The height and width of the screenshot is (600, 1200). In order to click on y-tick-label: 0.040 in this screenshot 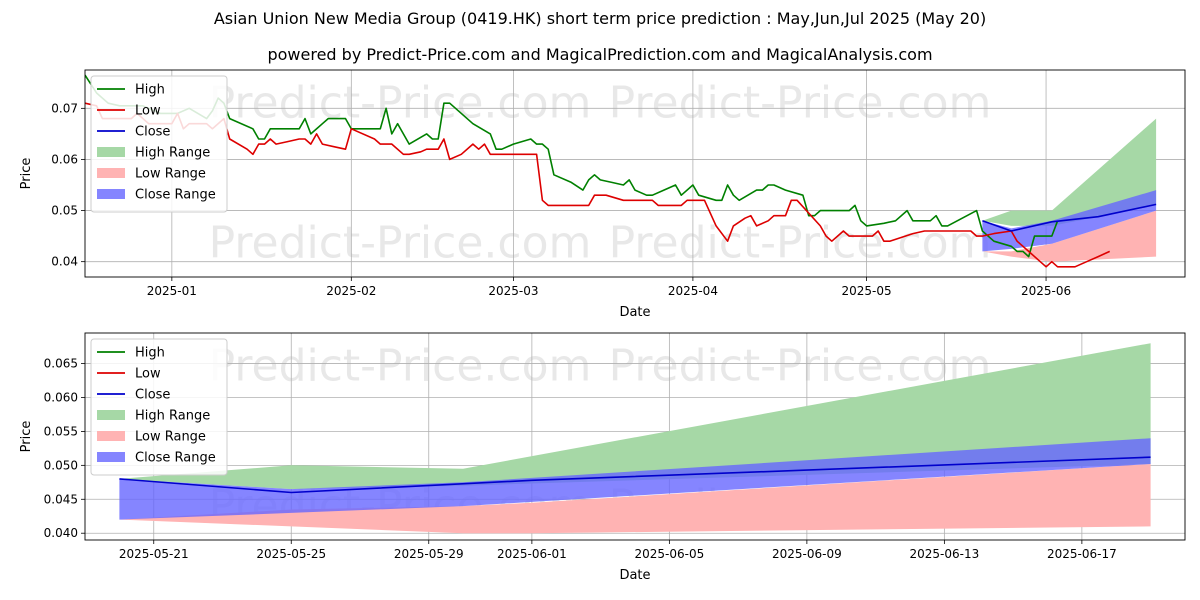, I will do `click(61, 533)`.